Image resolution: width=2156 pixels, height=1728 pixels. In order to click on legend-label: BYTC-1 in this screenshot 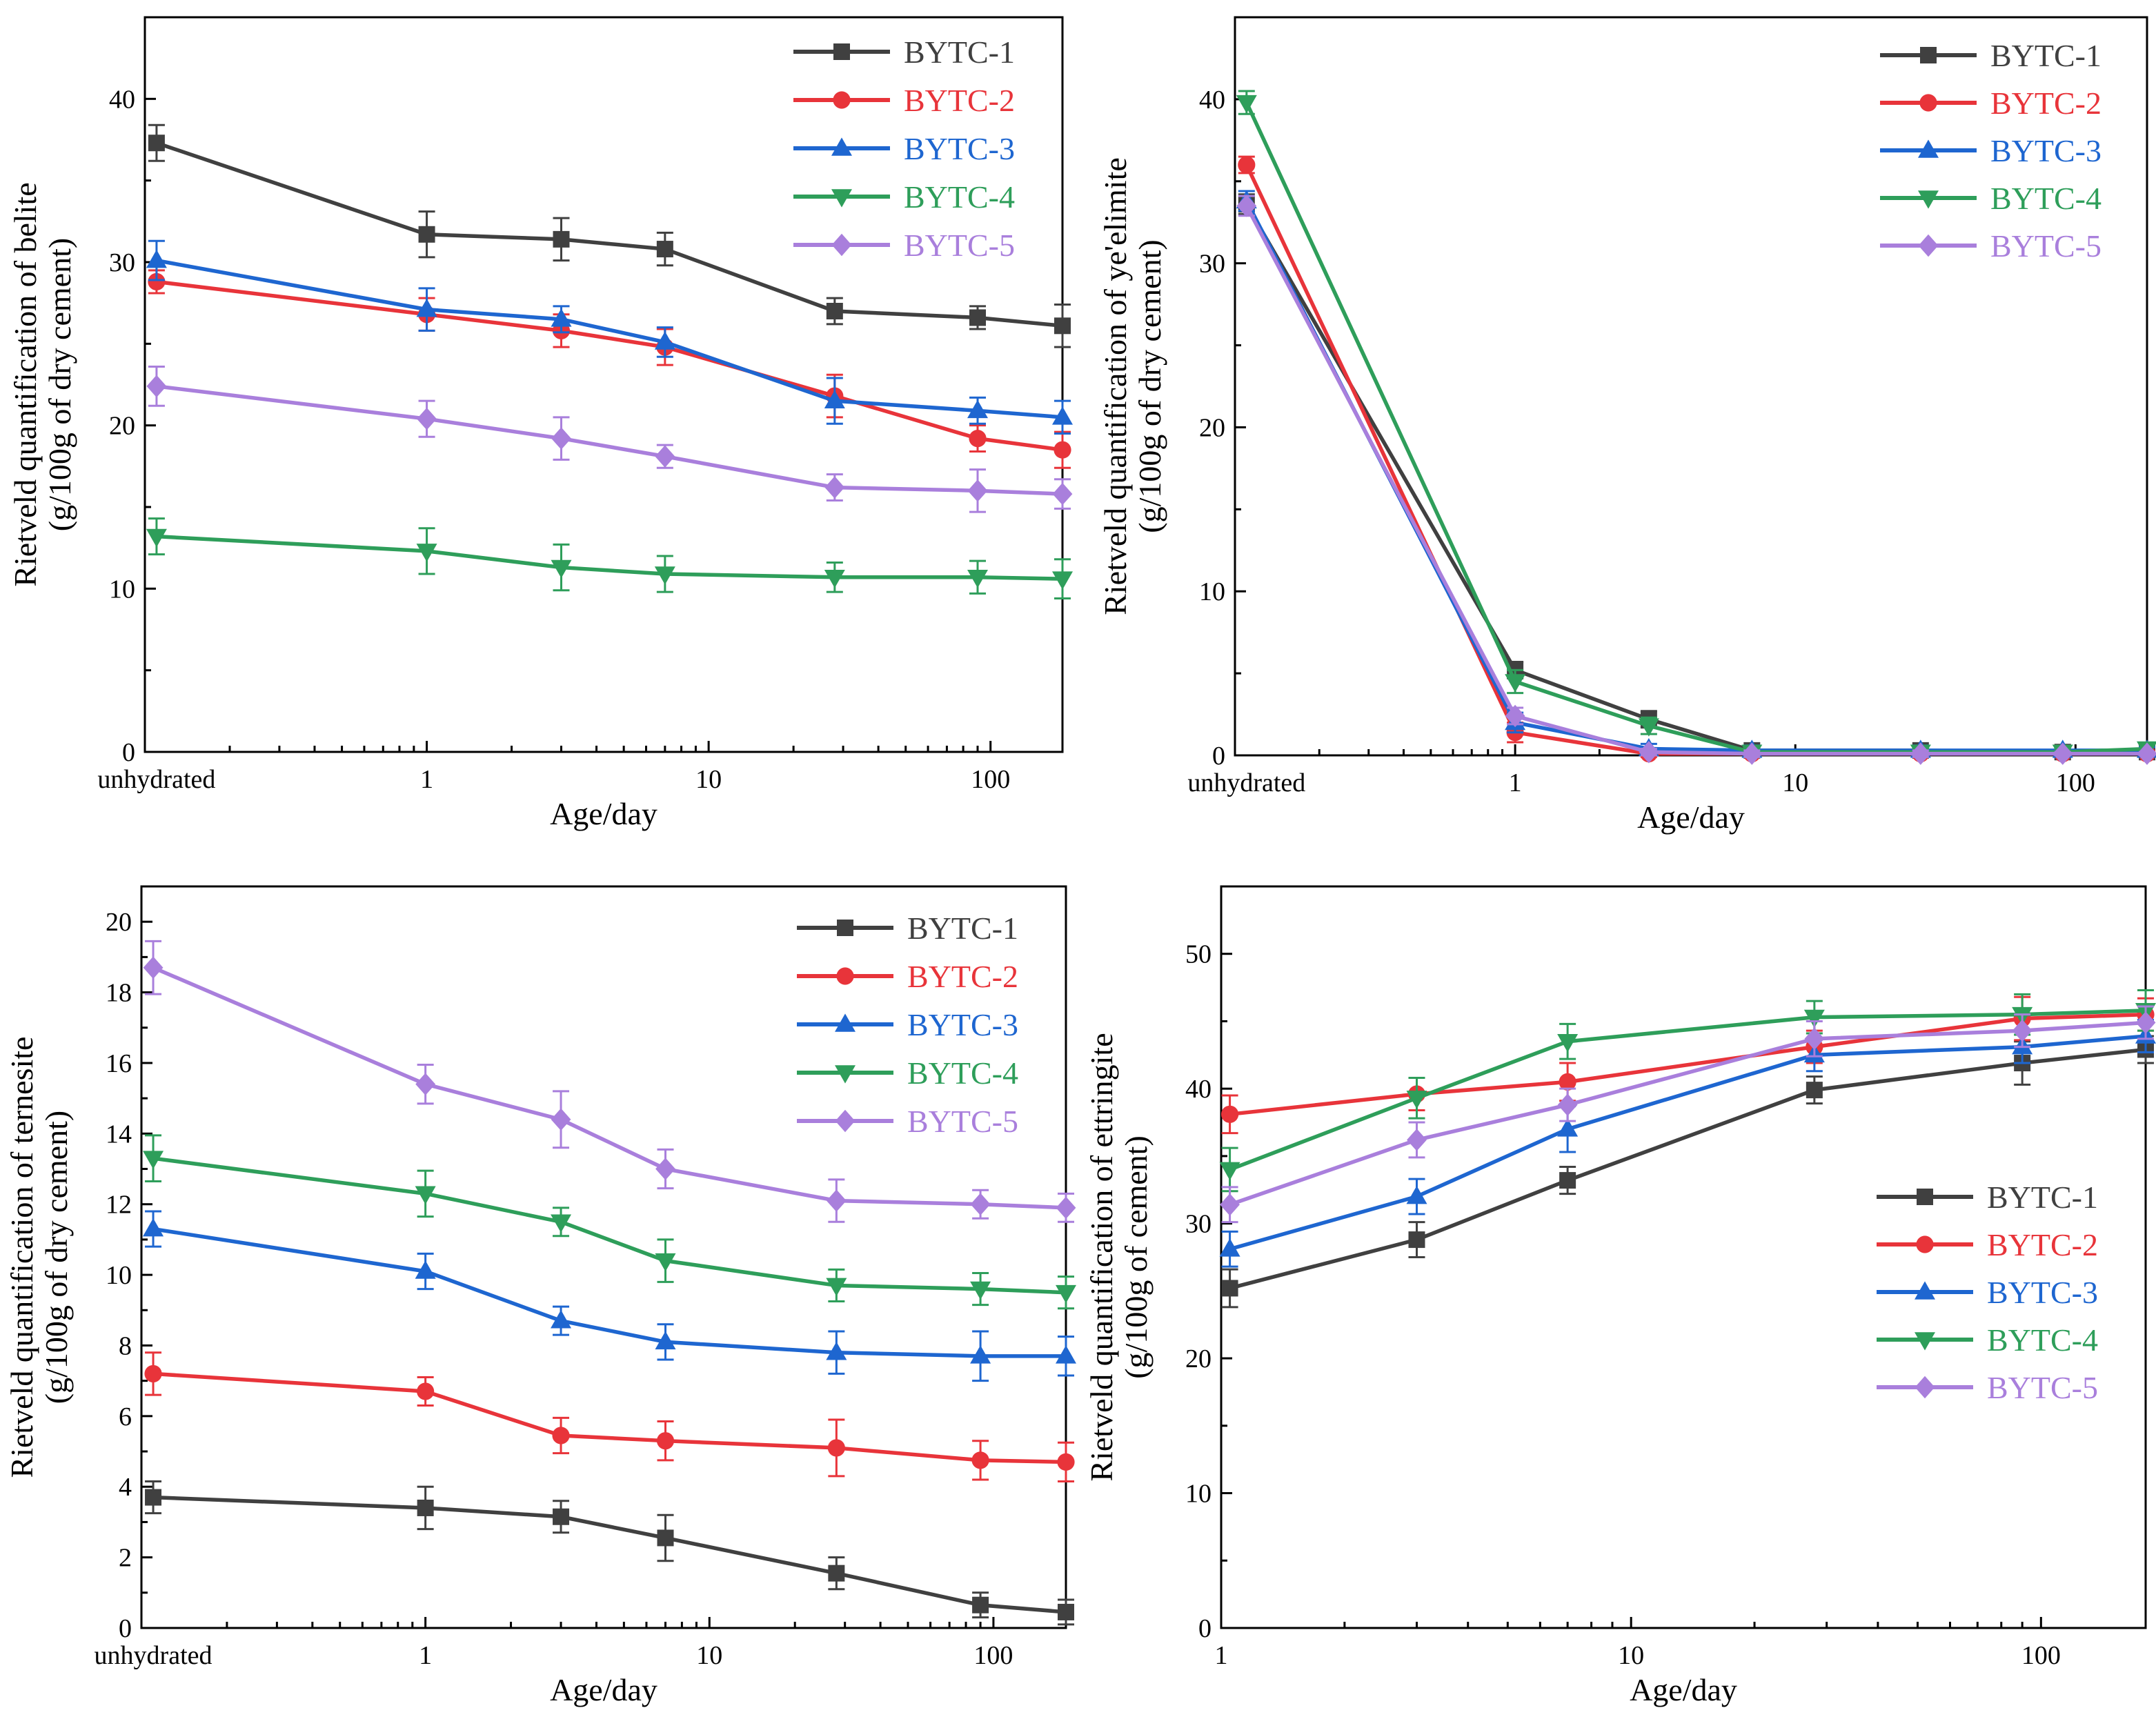, I will do `click(959, 52)`.